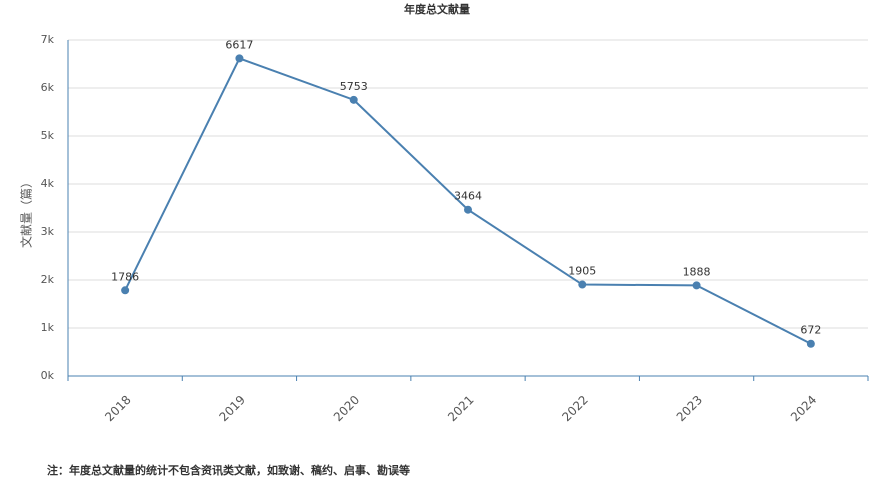 The width and height of the screenshot is (885, 485). Describe the element at coordinates (437, 9) in the screenshot. I see `chart-title: 年度总文献量` at that location.